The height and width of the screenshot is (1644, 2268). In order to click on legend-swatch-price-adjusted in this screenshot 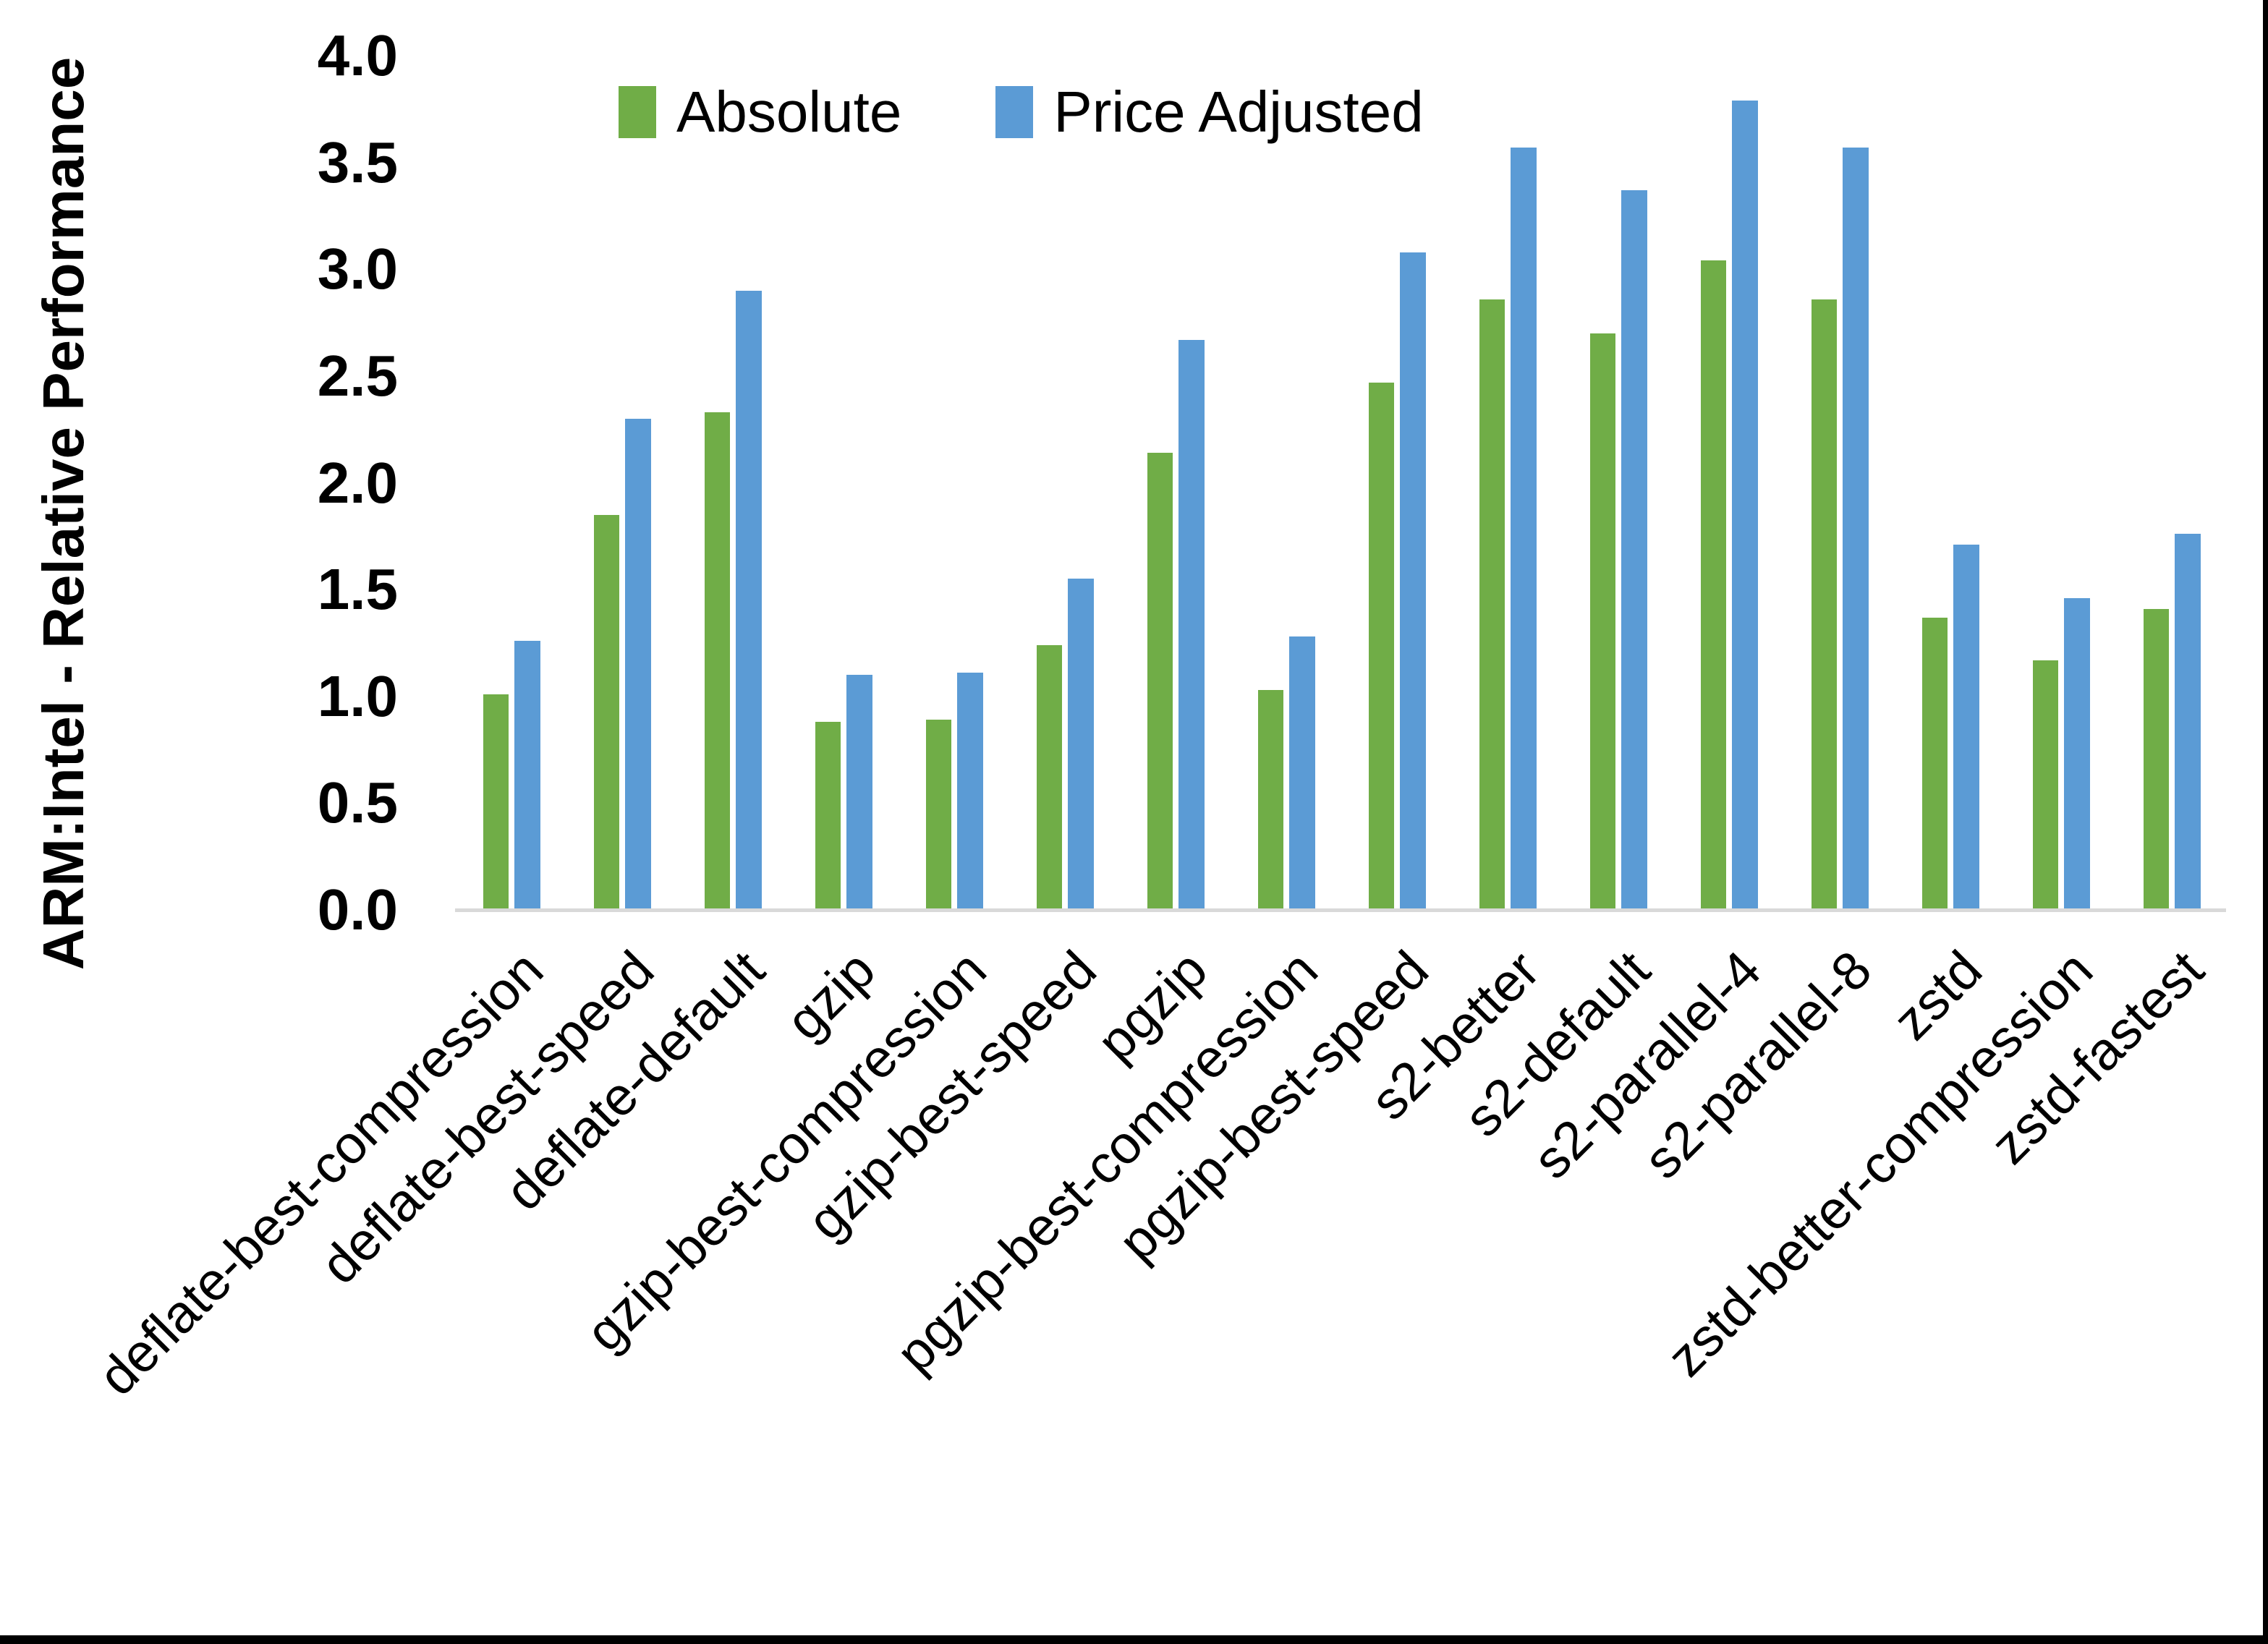, I will do `click(1015, 112)`.